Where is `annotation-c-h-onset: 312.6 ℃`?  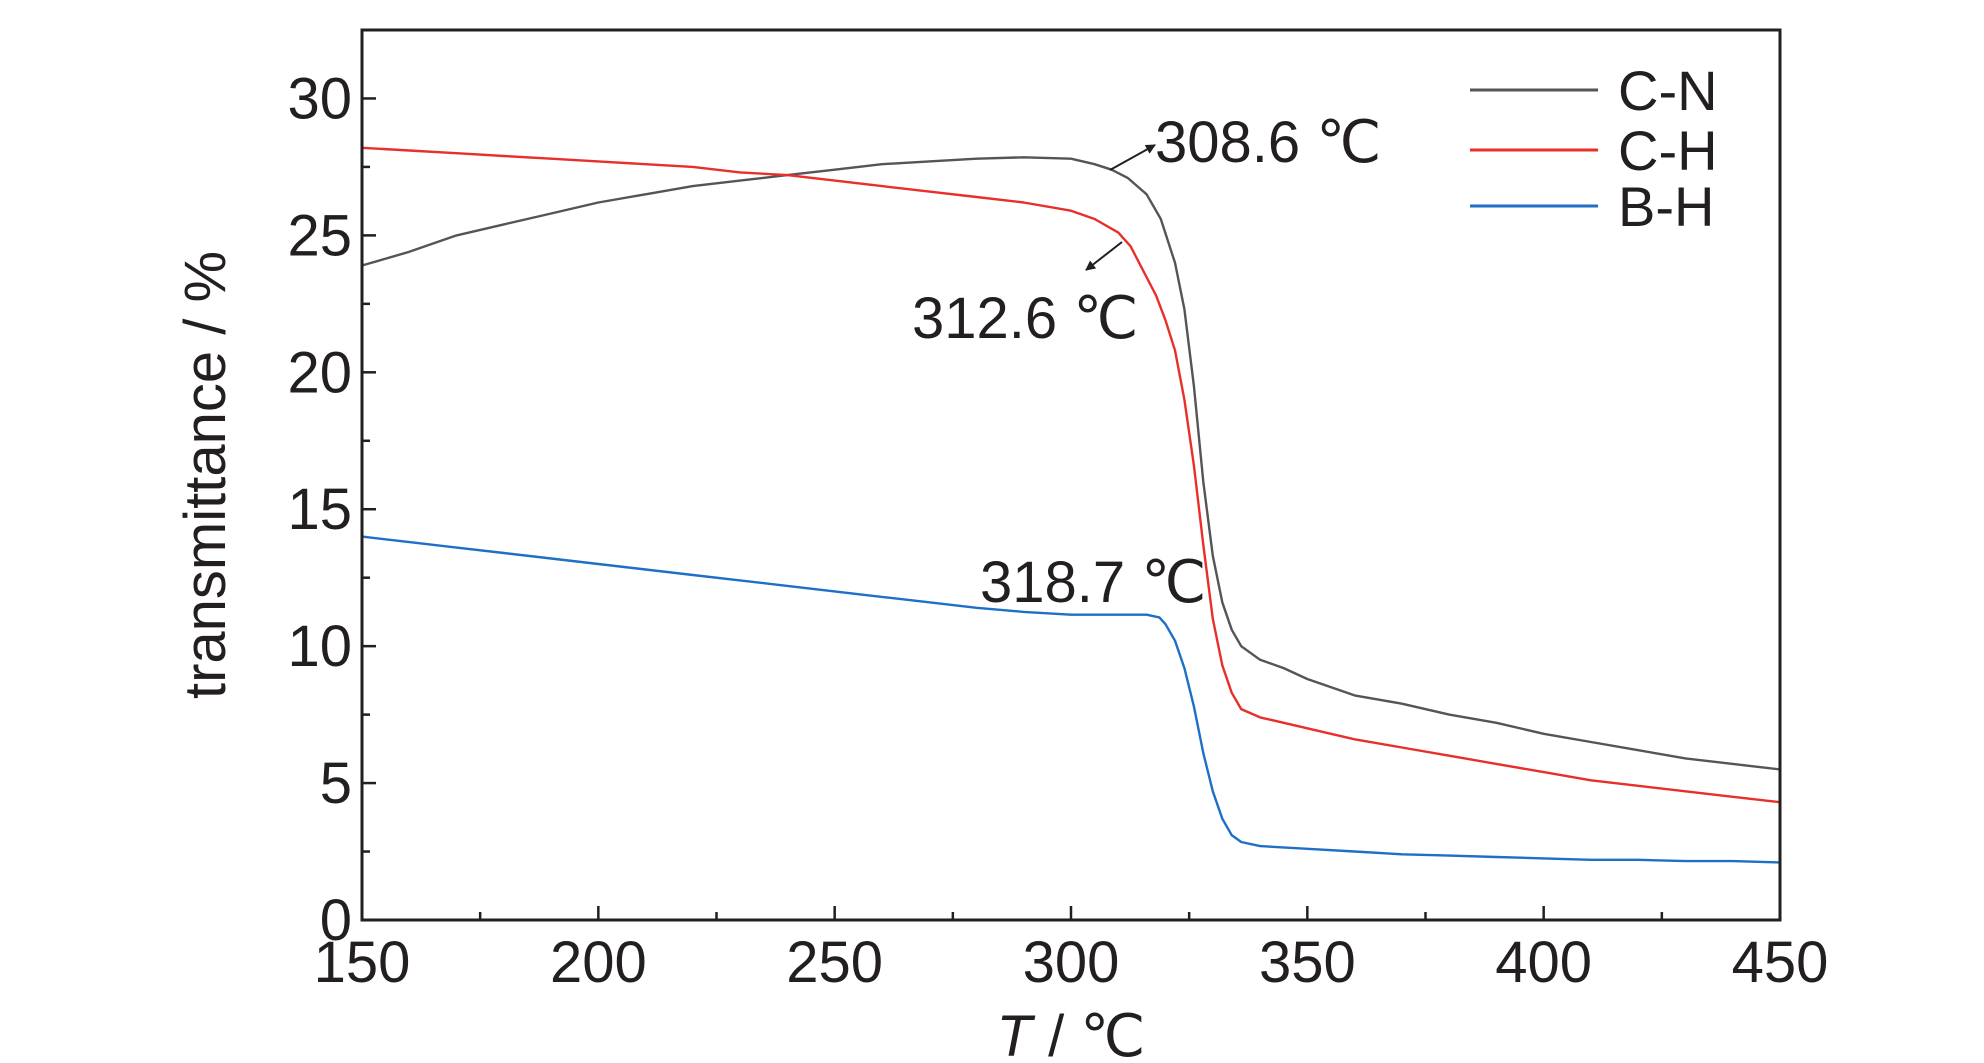 annotation-c-h-onset: 312.6 ℃ is located at coordinates (1025, 318).